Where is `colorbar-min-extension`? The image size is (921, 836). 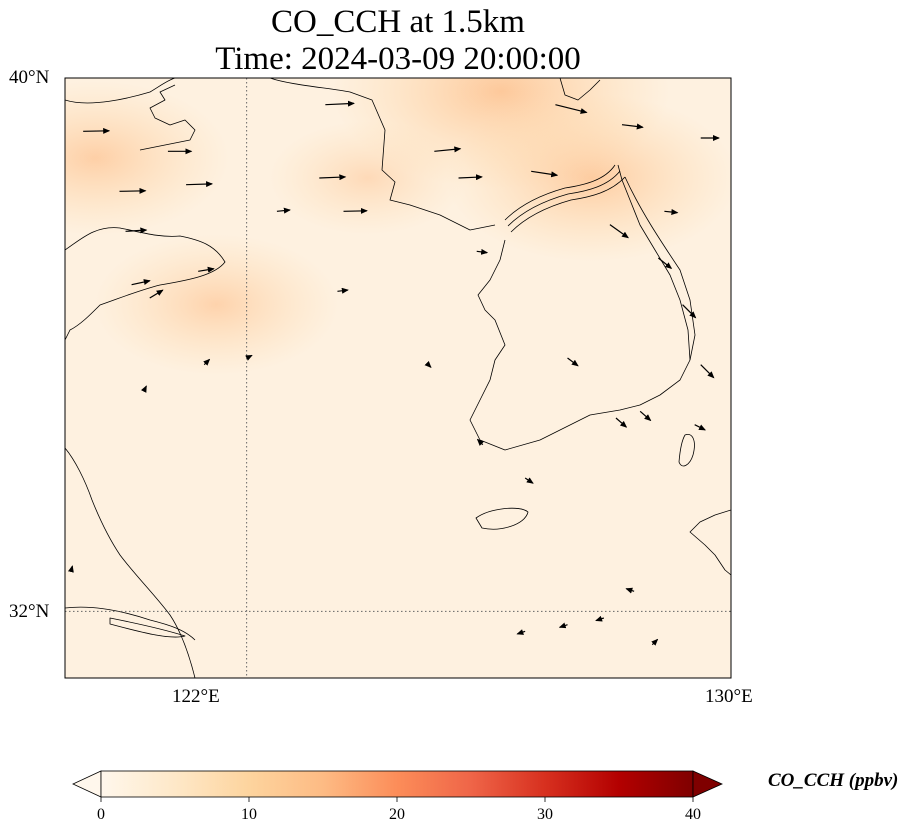 colorbar-min-extension is located at coordinates (87, 784).